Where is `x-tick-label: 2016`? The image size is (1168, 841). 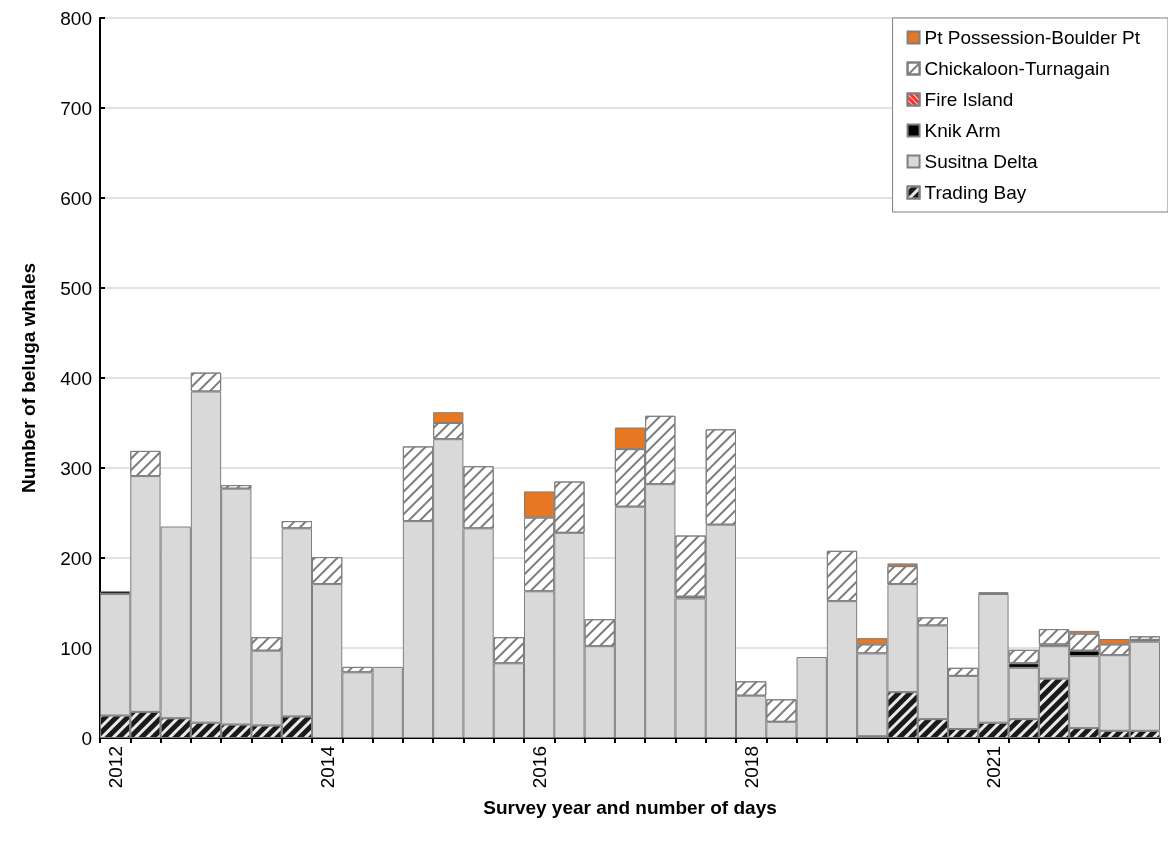
x-tick-label: 2016 is located at coordinates (539, 767).